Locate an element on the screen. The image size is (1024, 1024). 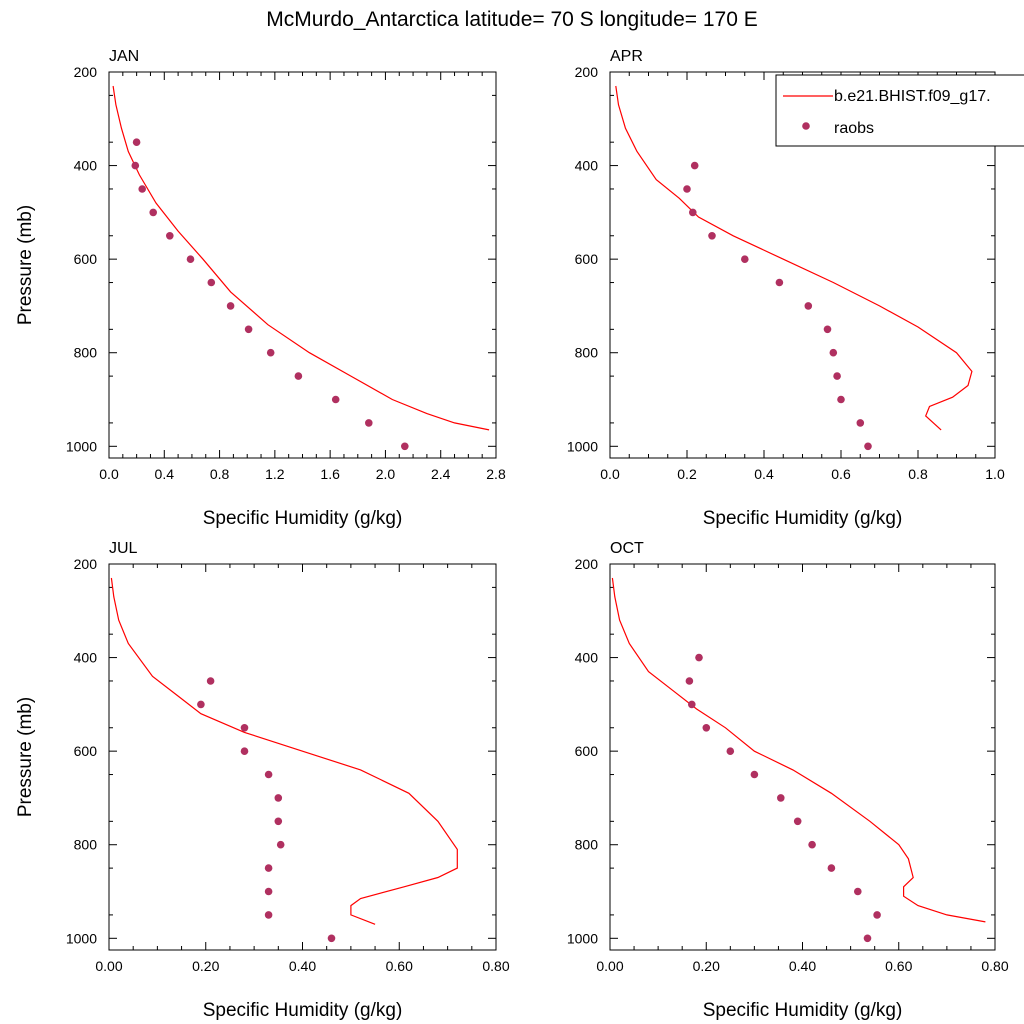
x-tick-label: 2.4 is located at coordinates (441, 474).